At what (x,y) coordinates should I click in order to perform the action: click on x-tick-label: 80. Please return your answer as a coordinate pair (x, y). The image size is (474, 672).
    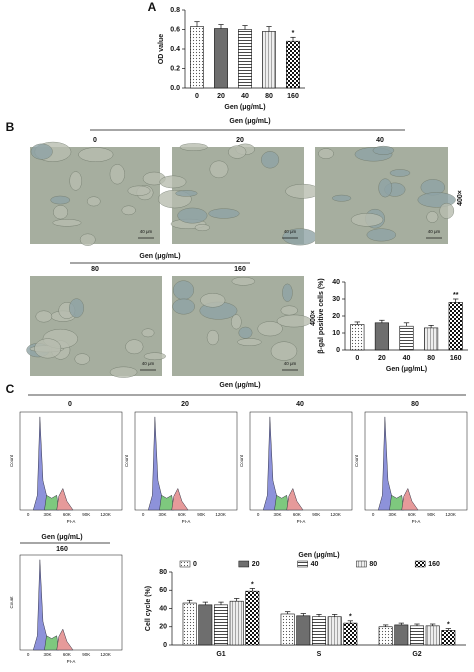
    Looking at the image, I should click on (431, 358).